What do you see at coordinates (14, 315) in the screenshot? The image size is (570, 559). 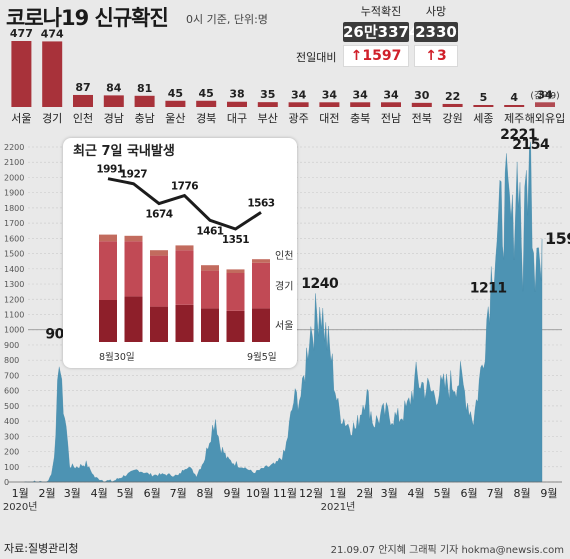 I see `y-tick-label: 1100` at bounding box center [14, 315].